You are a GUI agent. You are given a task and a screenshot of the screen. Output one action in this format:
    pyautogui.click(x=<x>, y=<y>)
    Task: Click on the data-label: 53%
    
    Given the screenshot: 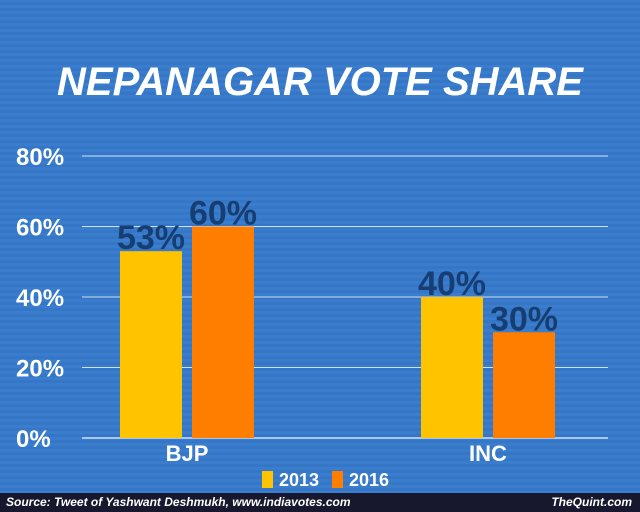 What is the action you would take?
    pyautogui.click(x=151, y=238)
    